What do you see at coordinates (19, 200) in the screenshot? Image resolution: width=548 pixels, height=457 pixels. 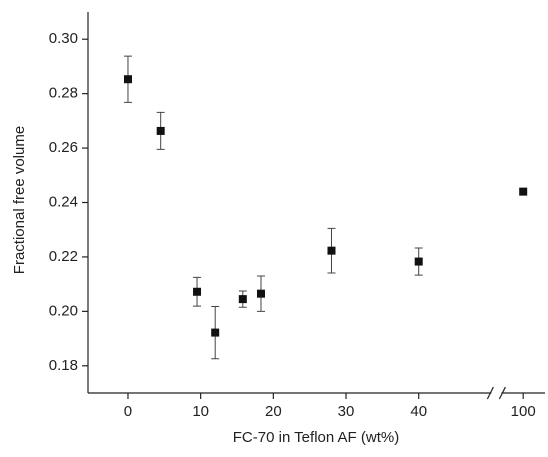 I see `y-axis-label: Fractional free volume` at bounding box center [19, 200].